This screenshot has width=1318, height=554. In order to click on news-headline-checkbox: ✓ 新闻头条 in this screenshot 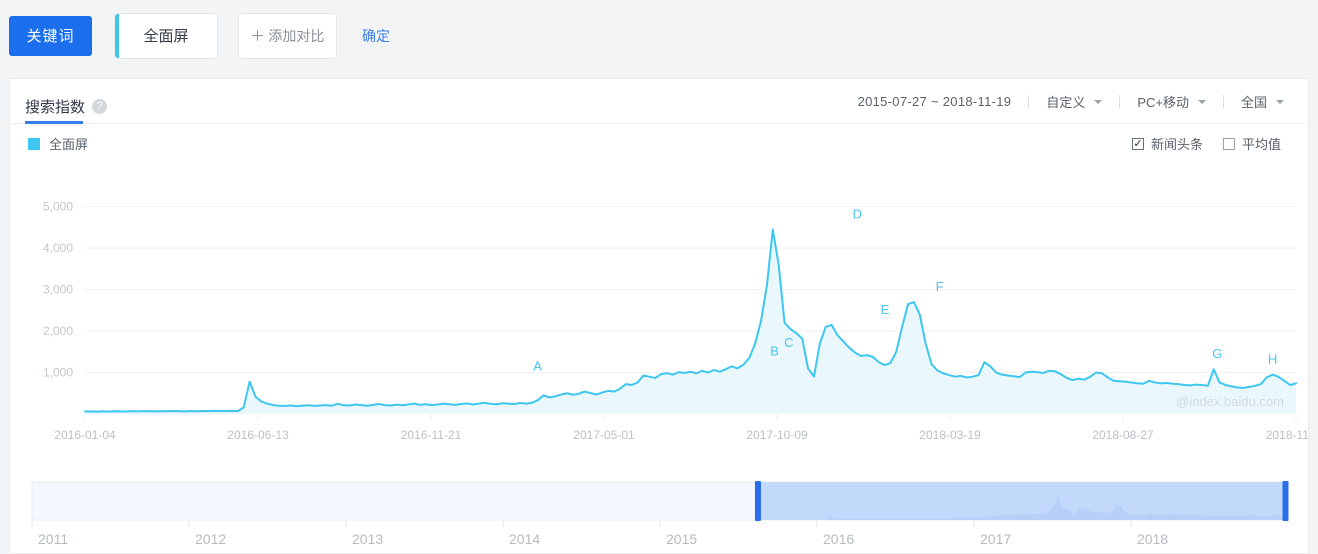, I will do `click(1167, 143)`.